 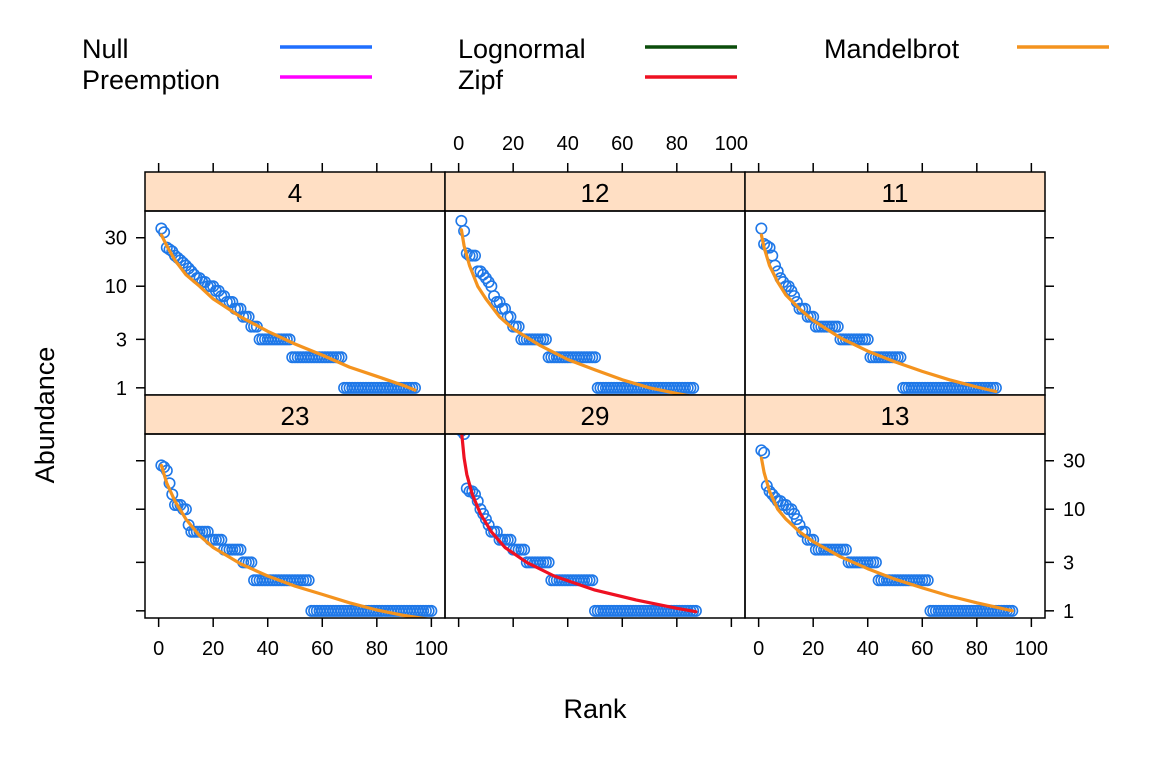 What do you see at coordinates (579, 524) in the screenshot?
I see `fit-curve-zipf` at bounding box center [579, 524].